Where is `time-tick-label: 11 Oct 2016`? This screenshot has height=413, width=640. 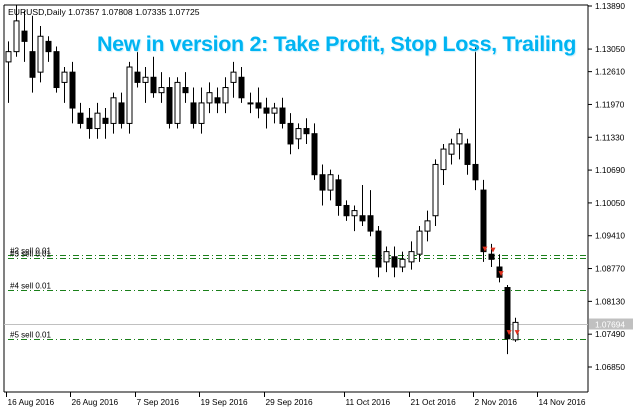 time-tick-label: 11 Oct 2016 is located at coordinates (368, 402).